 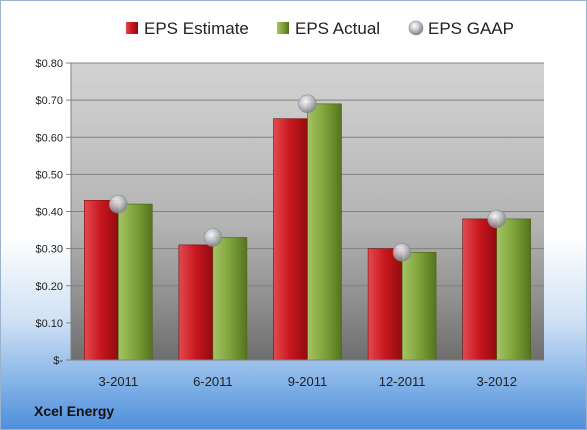 I want to click on y-tick-label: $0.80, so click(x=49, y=64).